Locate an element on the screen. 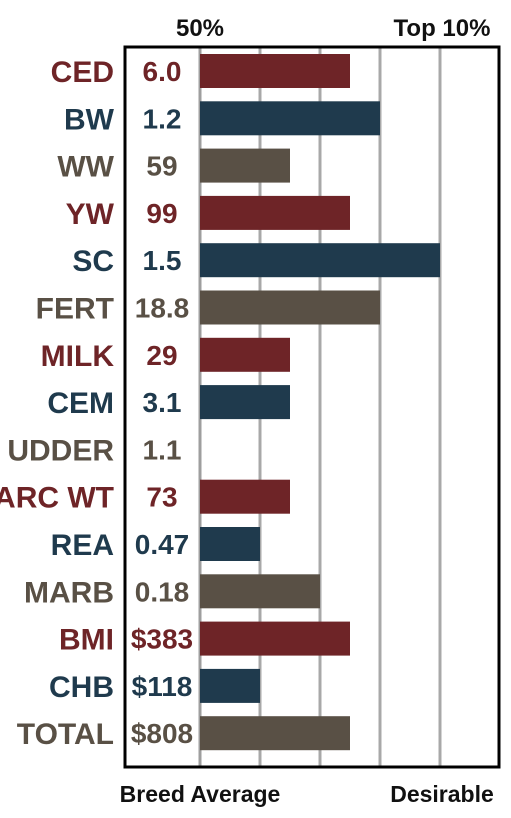  trait-label: UDDER is located at coordinates (60, 450).